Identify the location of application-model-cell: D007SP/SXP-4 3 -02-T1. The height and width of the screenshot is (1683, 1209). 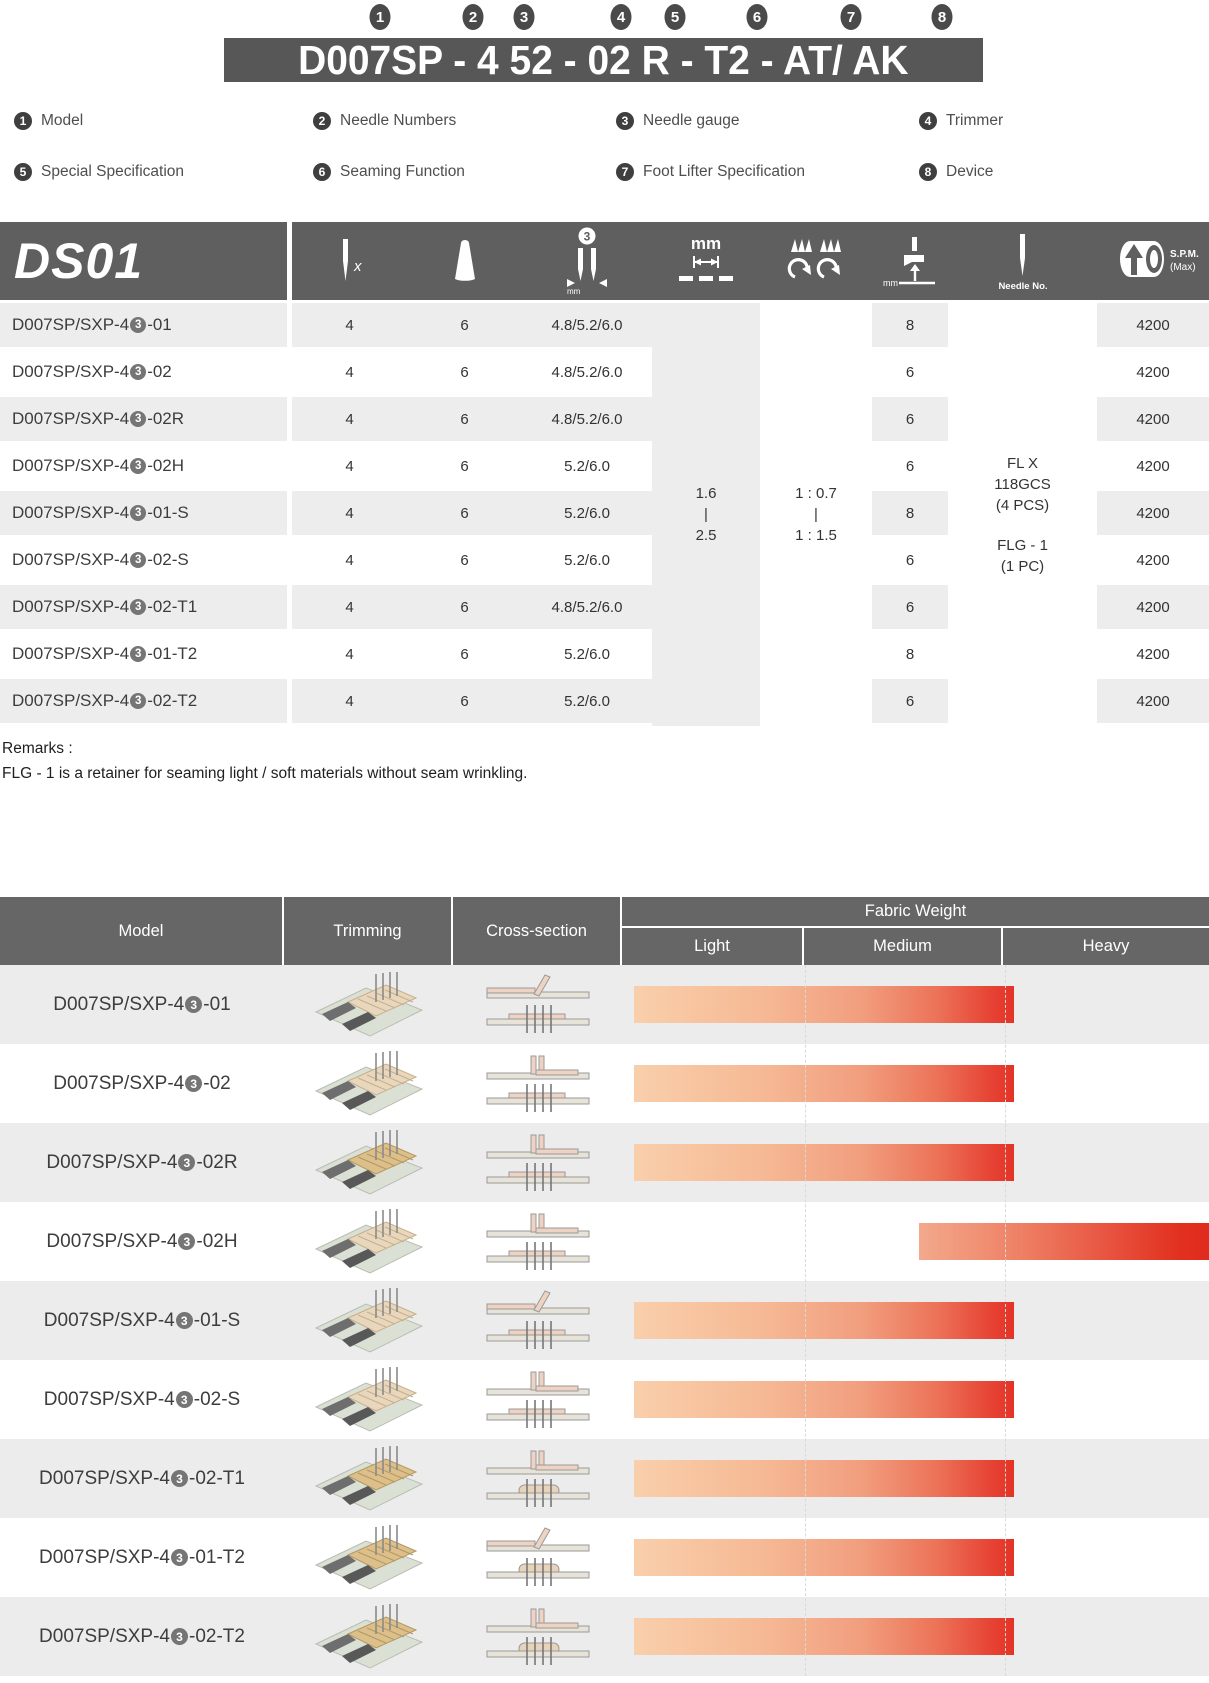
(142, 1478).